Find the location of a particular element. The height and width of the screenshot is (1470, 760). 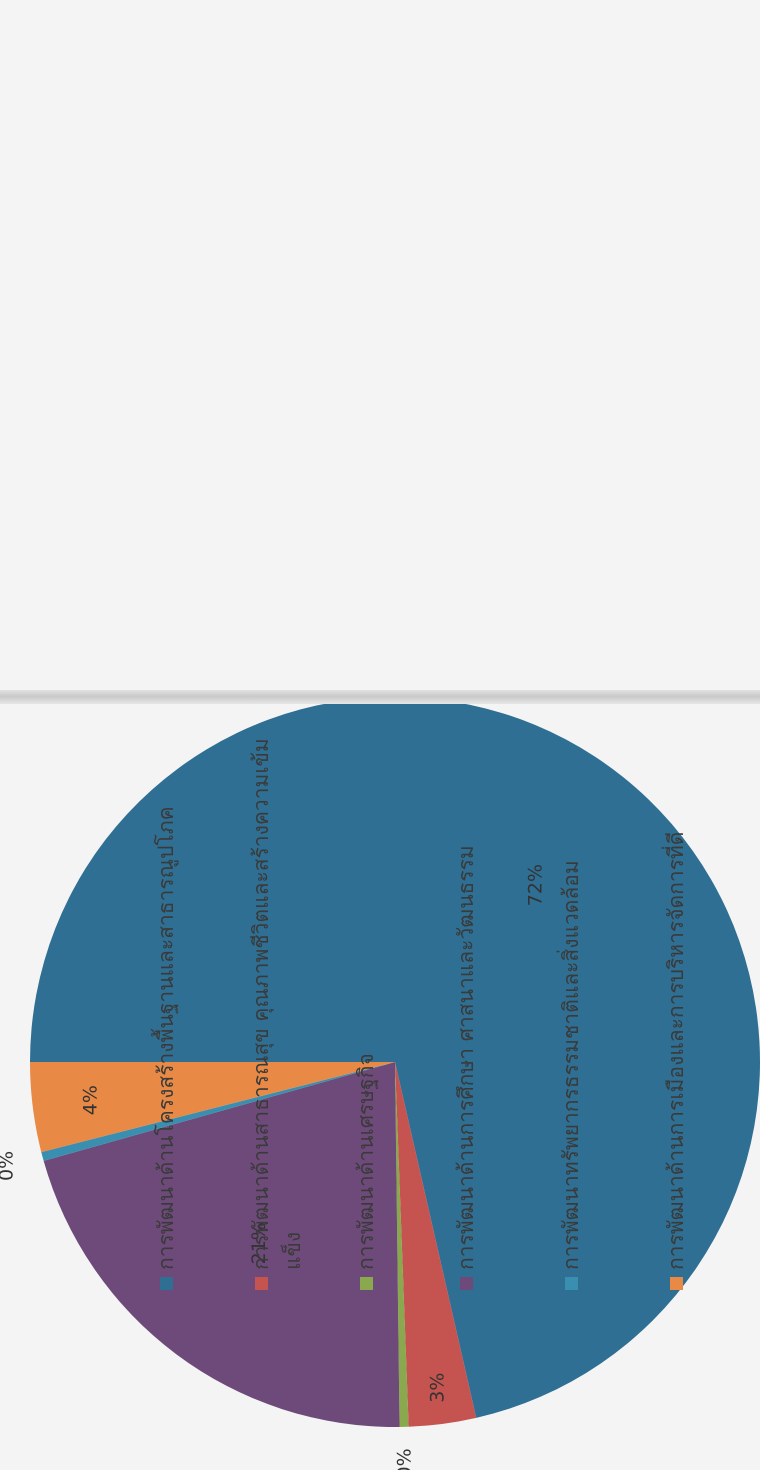

legend-item: การพัฒนาด้านการศึกษา ศาสนาและวัฒนธรรม is located at coordinates (466, 700).